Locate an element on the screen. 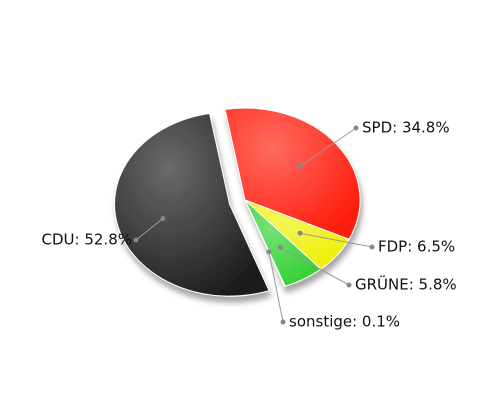 Image resolution: width=500 pixels, height=400 pixels. slice-label: GRÜNE: 5.8% is located at coordinates (406, 284).